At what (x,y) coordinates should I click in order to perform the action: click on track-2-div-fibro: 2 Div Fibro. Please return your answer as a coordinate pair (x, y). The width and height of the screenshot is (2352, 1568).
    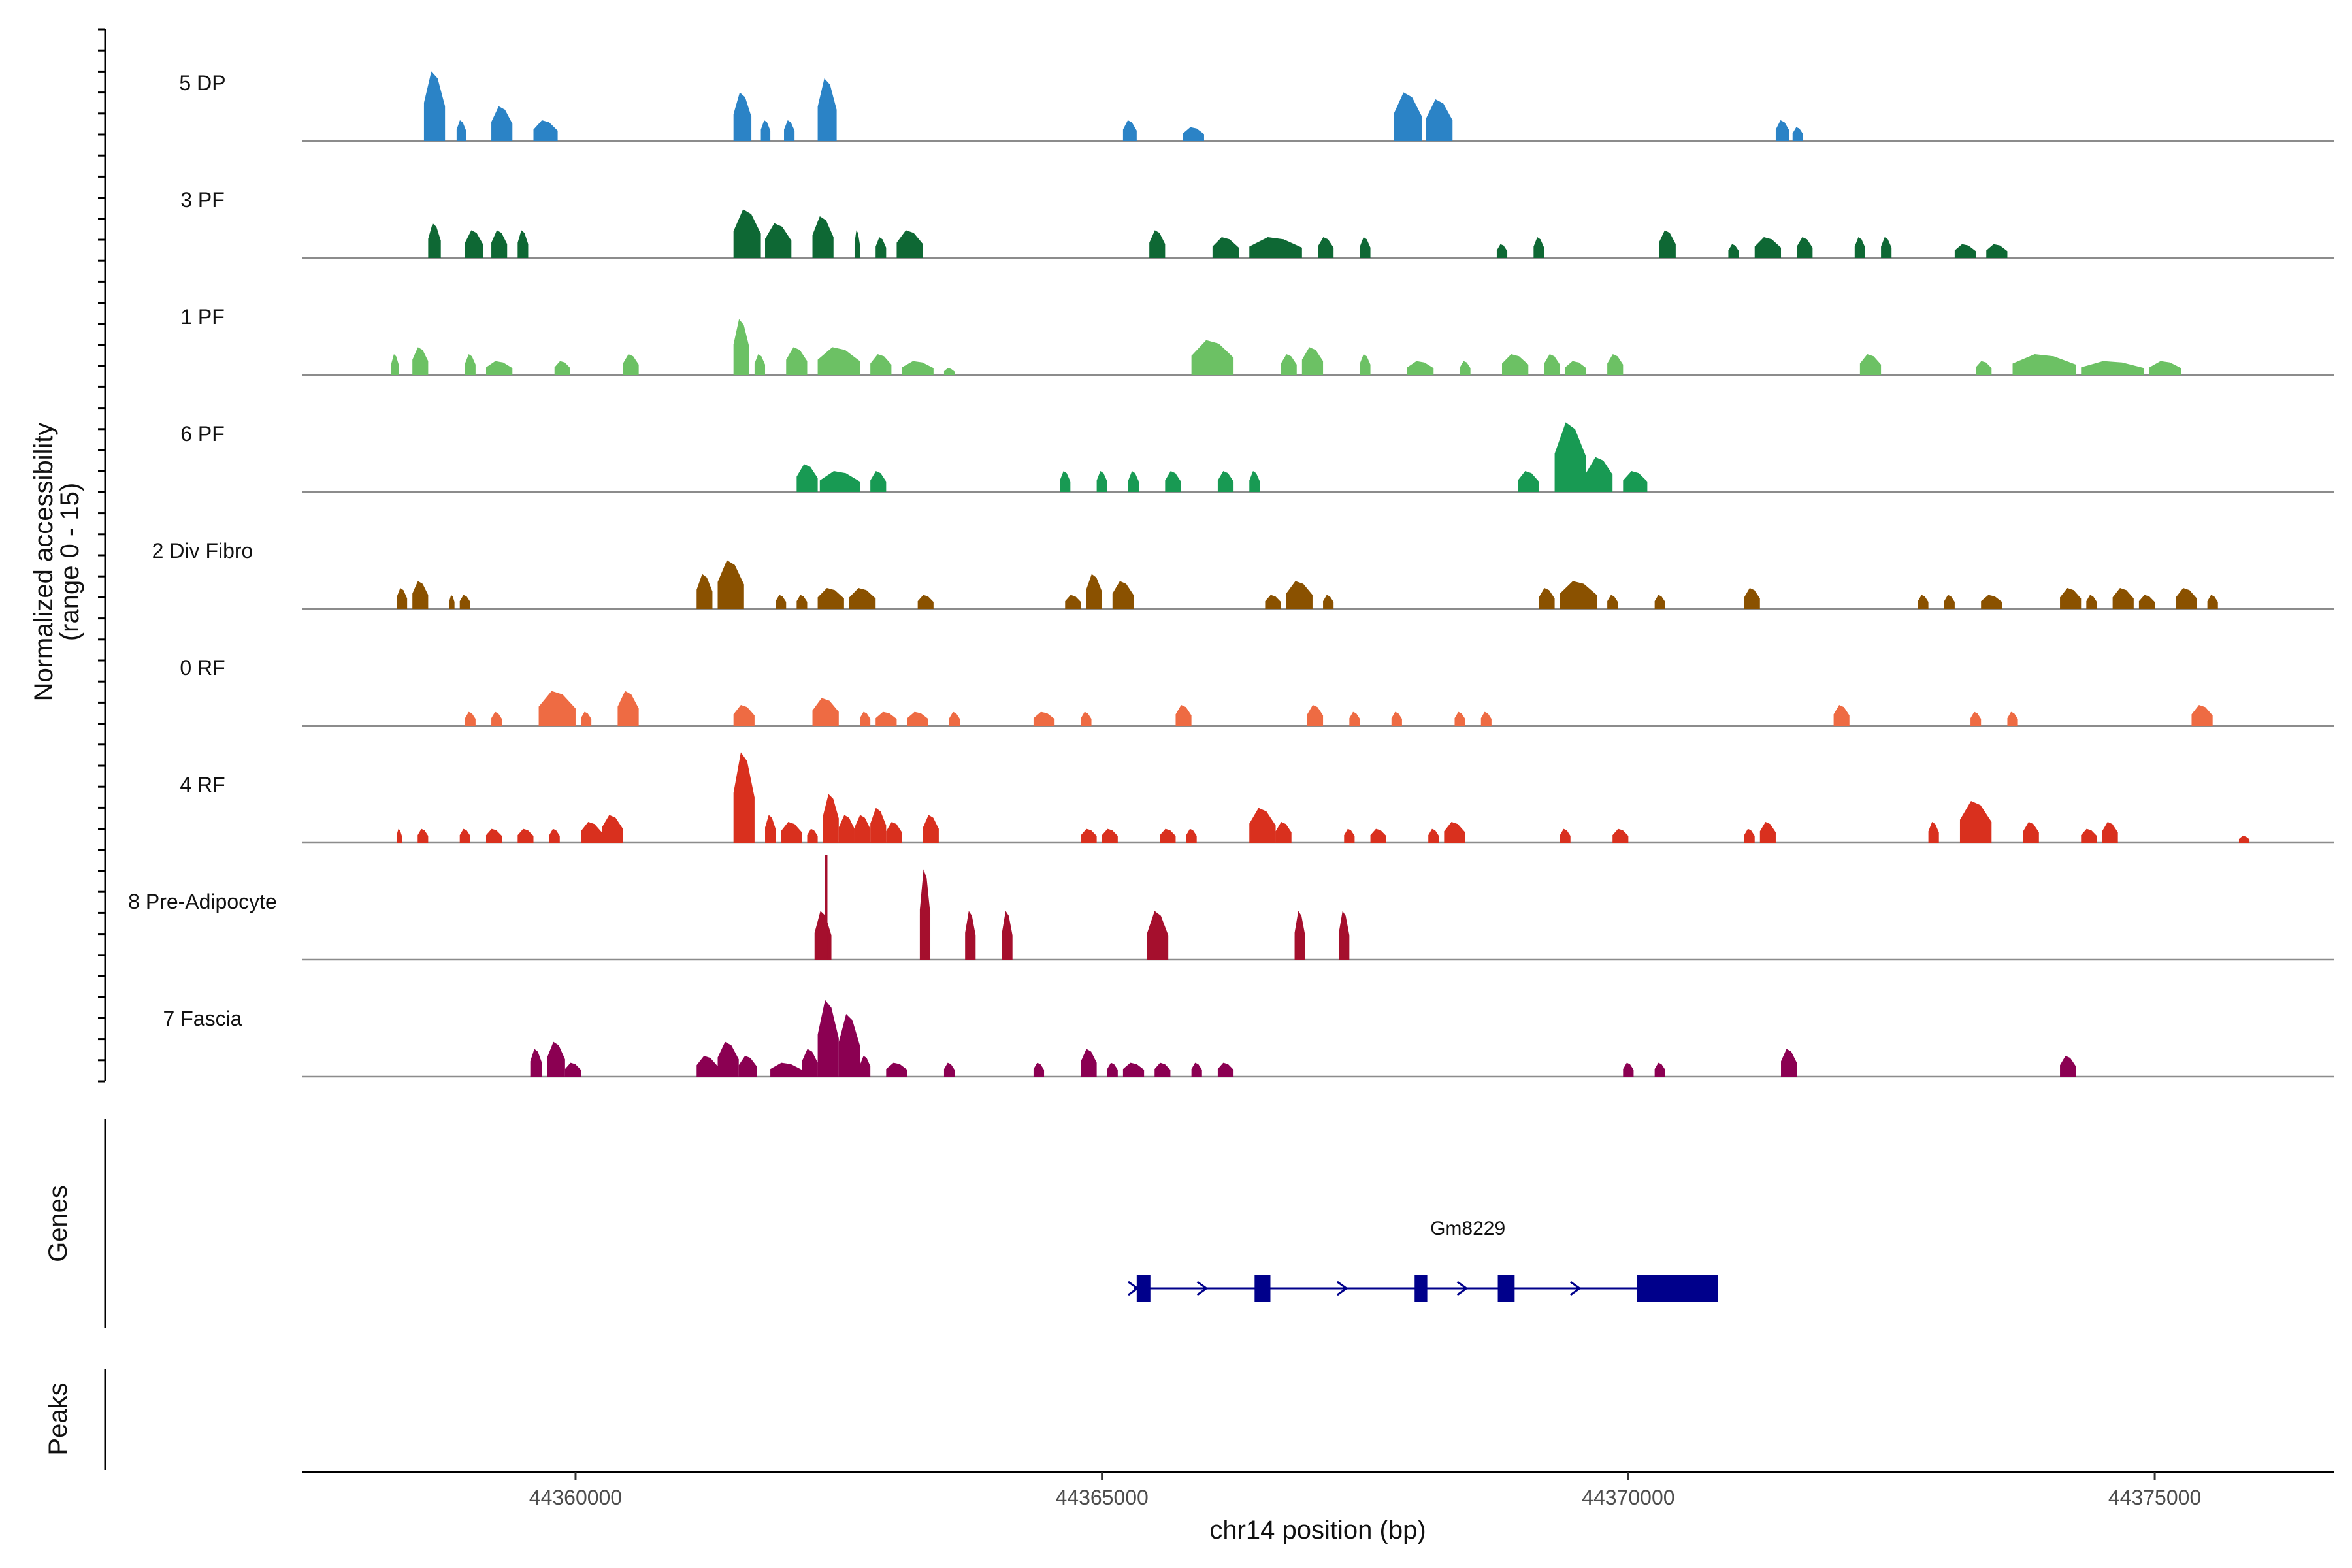
    Looking at the image, I should click on (1243, 574).